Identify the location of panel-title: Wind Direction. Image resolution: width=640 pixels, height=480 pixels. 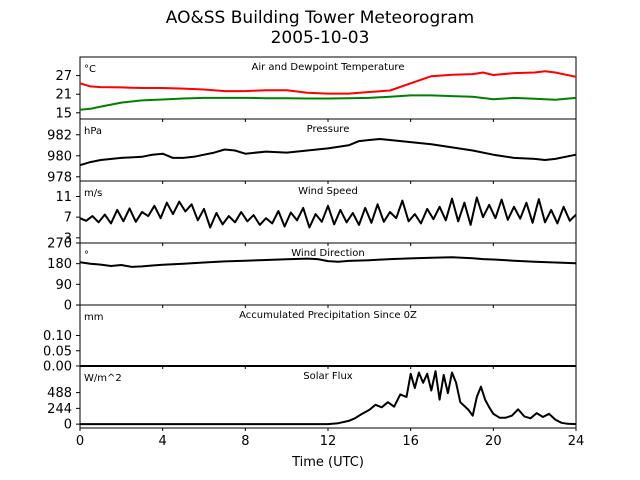
(328, 253).